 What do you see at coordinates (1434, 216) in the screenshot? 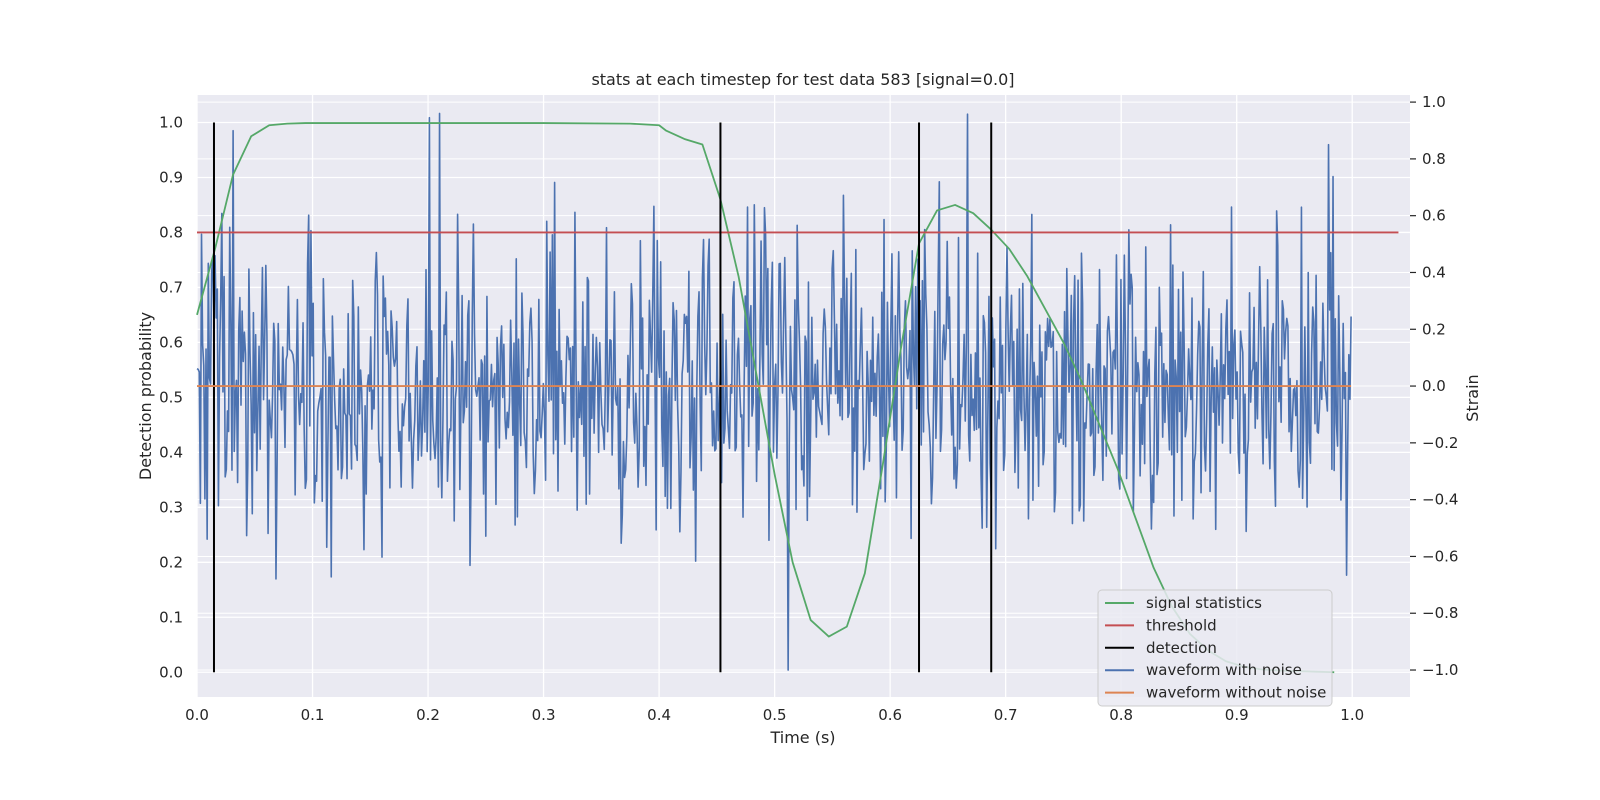
I see `y2-tick-label: 0.6` at bounding box center [1434, 216].